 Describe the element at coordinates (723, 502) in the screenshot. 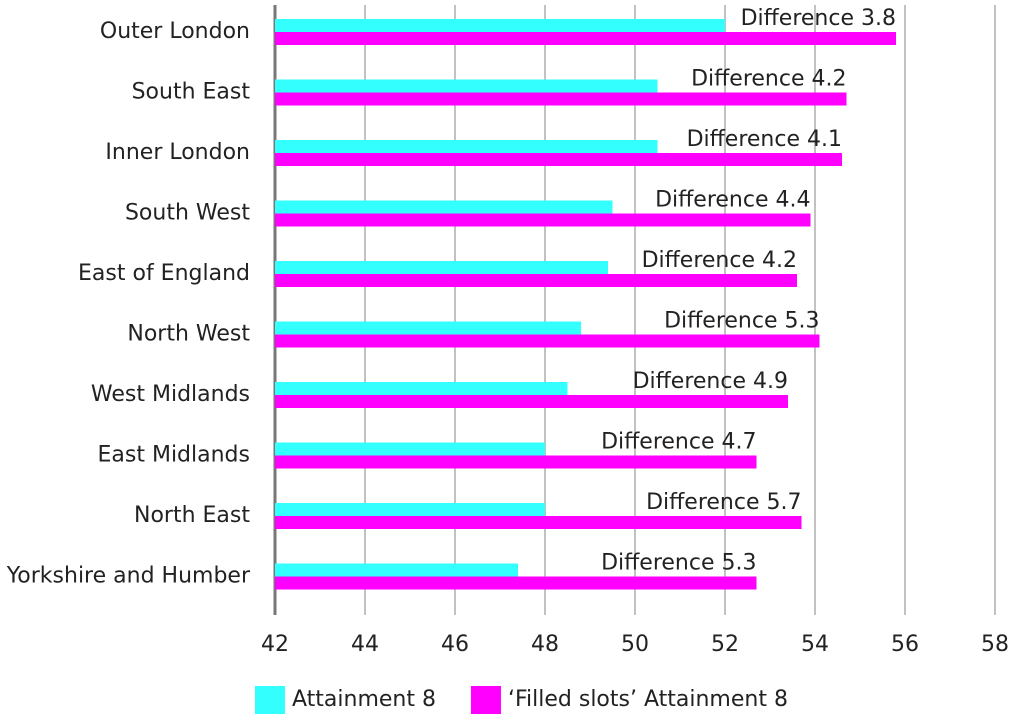

I see `annotation: Difference 5.7` at that location.